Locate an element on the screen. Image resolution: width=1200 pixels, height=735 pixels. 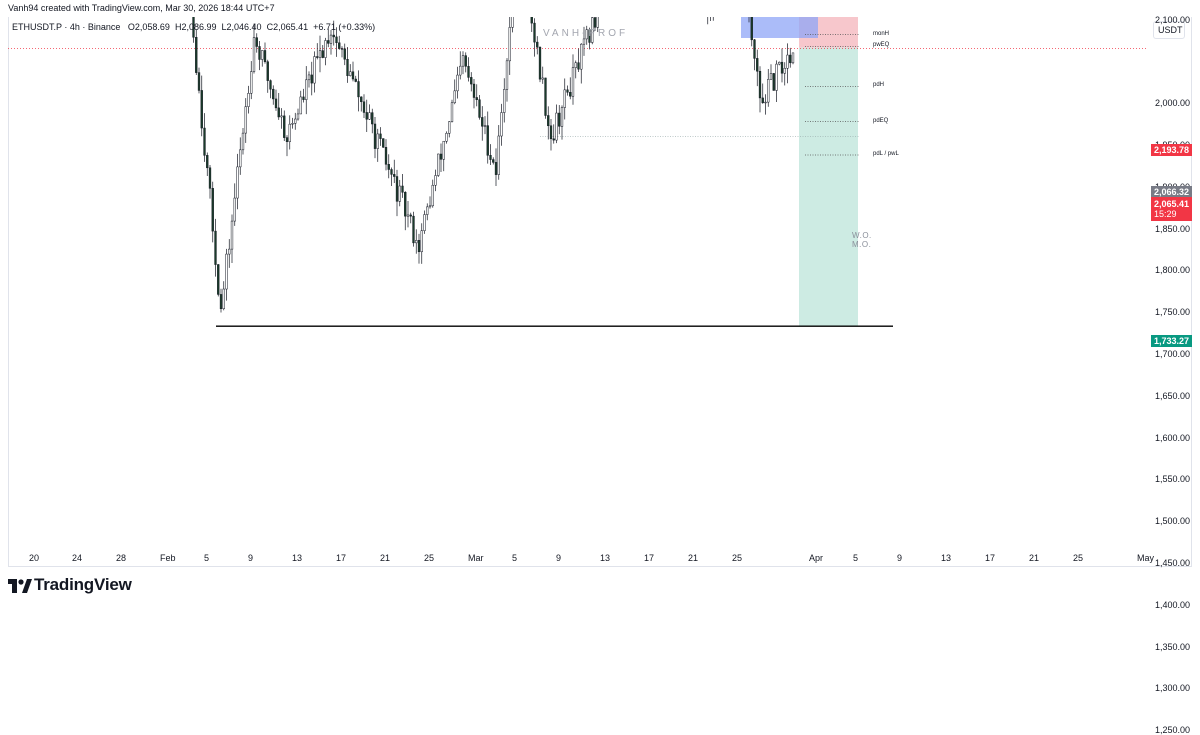
stop-price-tag: 2,193.78 is located at coordinates (1172, 150).